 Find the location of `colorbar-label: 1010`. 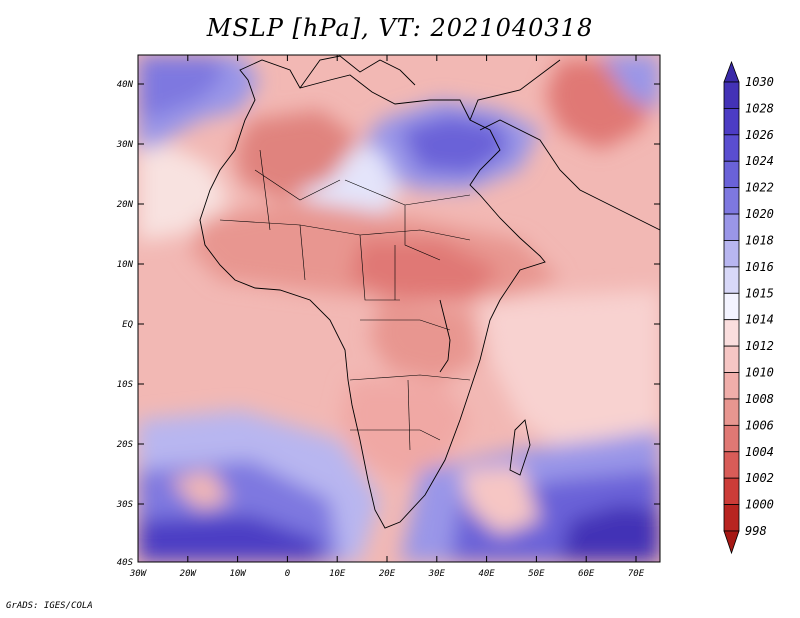

colorbar-label: 1010 is located at coordinates (759, 373).